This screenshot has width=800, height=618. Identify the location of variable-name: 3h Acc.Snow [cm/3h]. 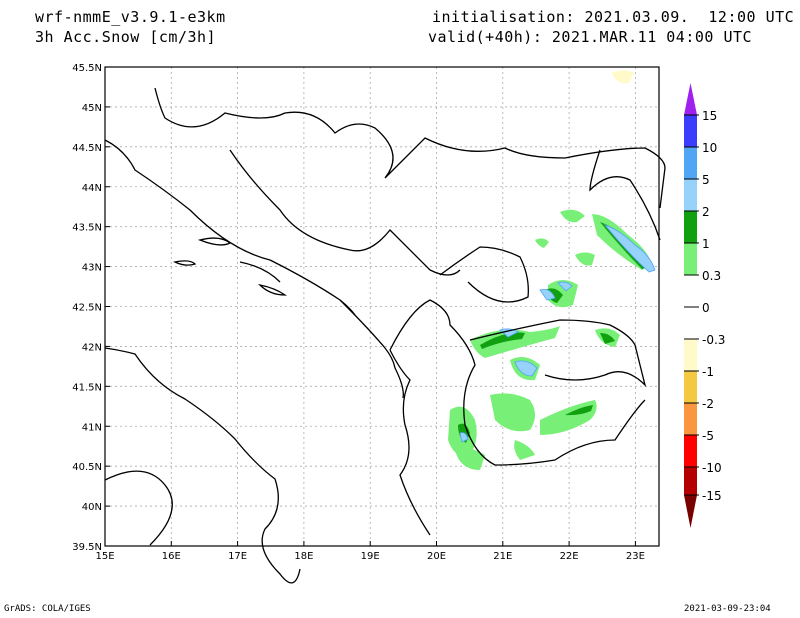
(126, 37).